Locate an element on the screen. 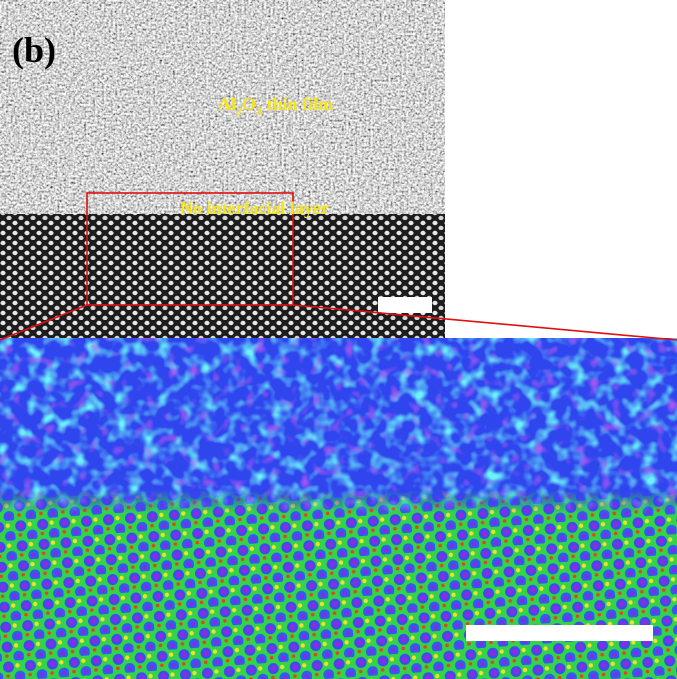 The image size is (677, 679). substrate-lattice is located at coordinates (222, 277).